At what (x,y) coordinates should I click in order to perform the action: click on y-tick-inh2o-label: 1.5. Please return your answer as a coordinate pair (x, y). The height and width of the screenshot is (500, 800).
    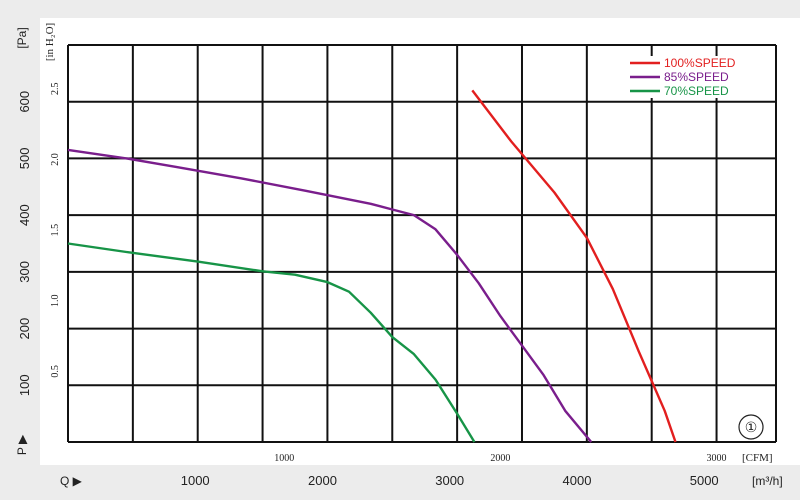
    Looking at the image, I should click on (55, 230).